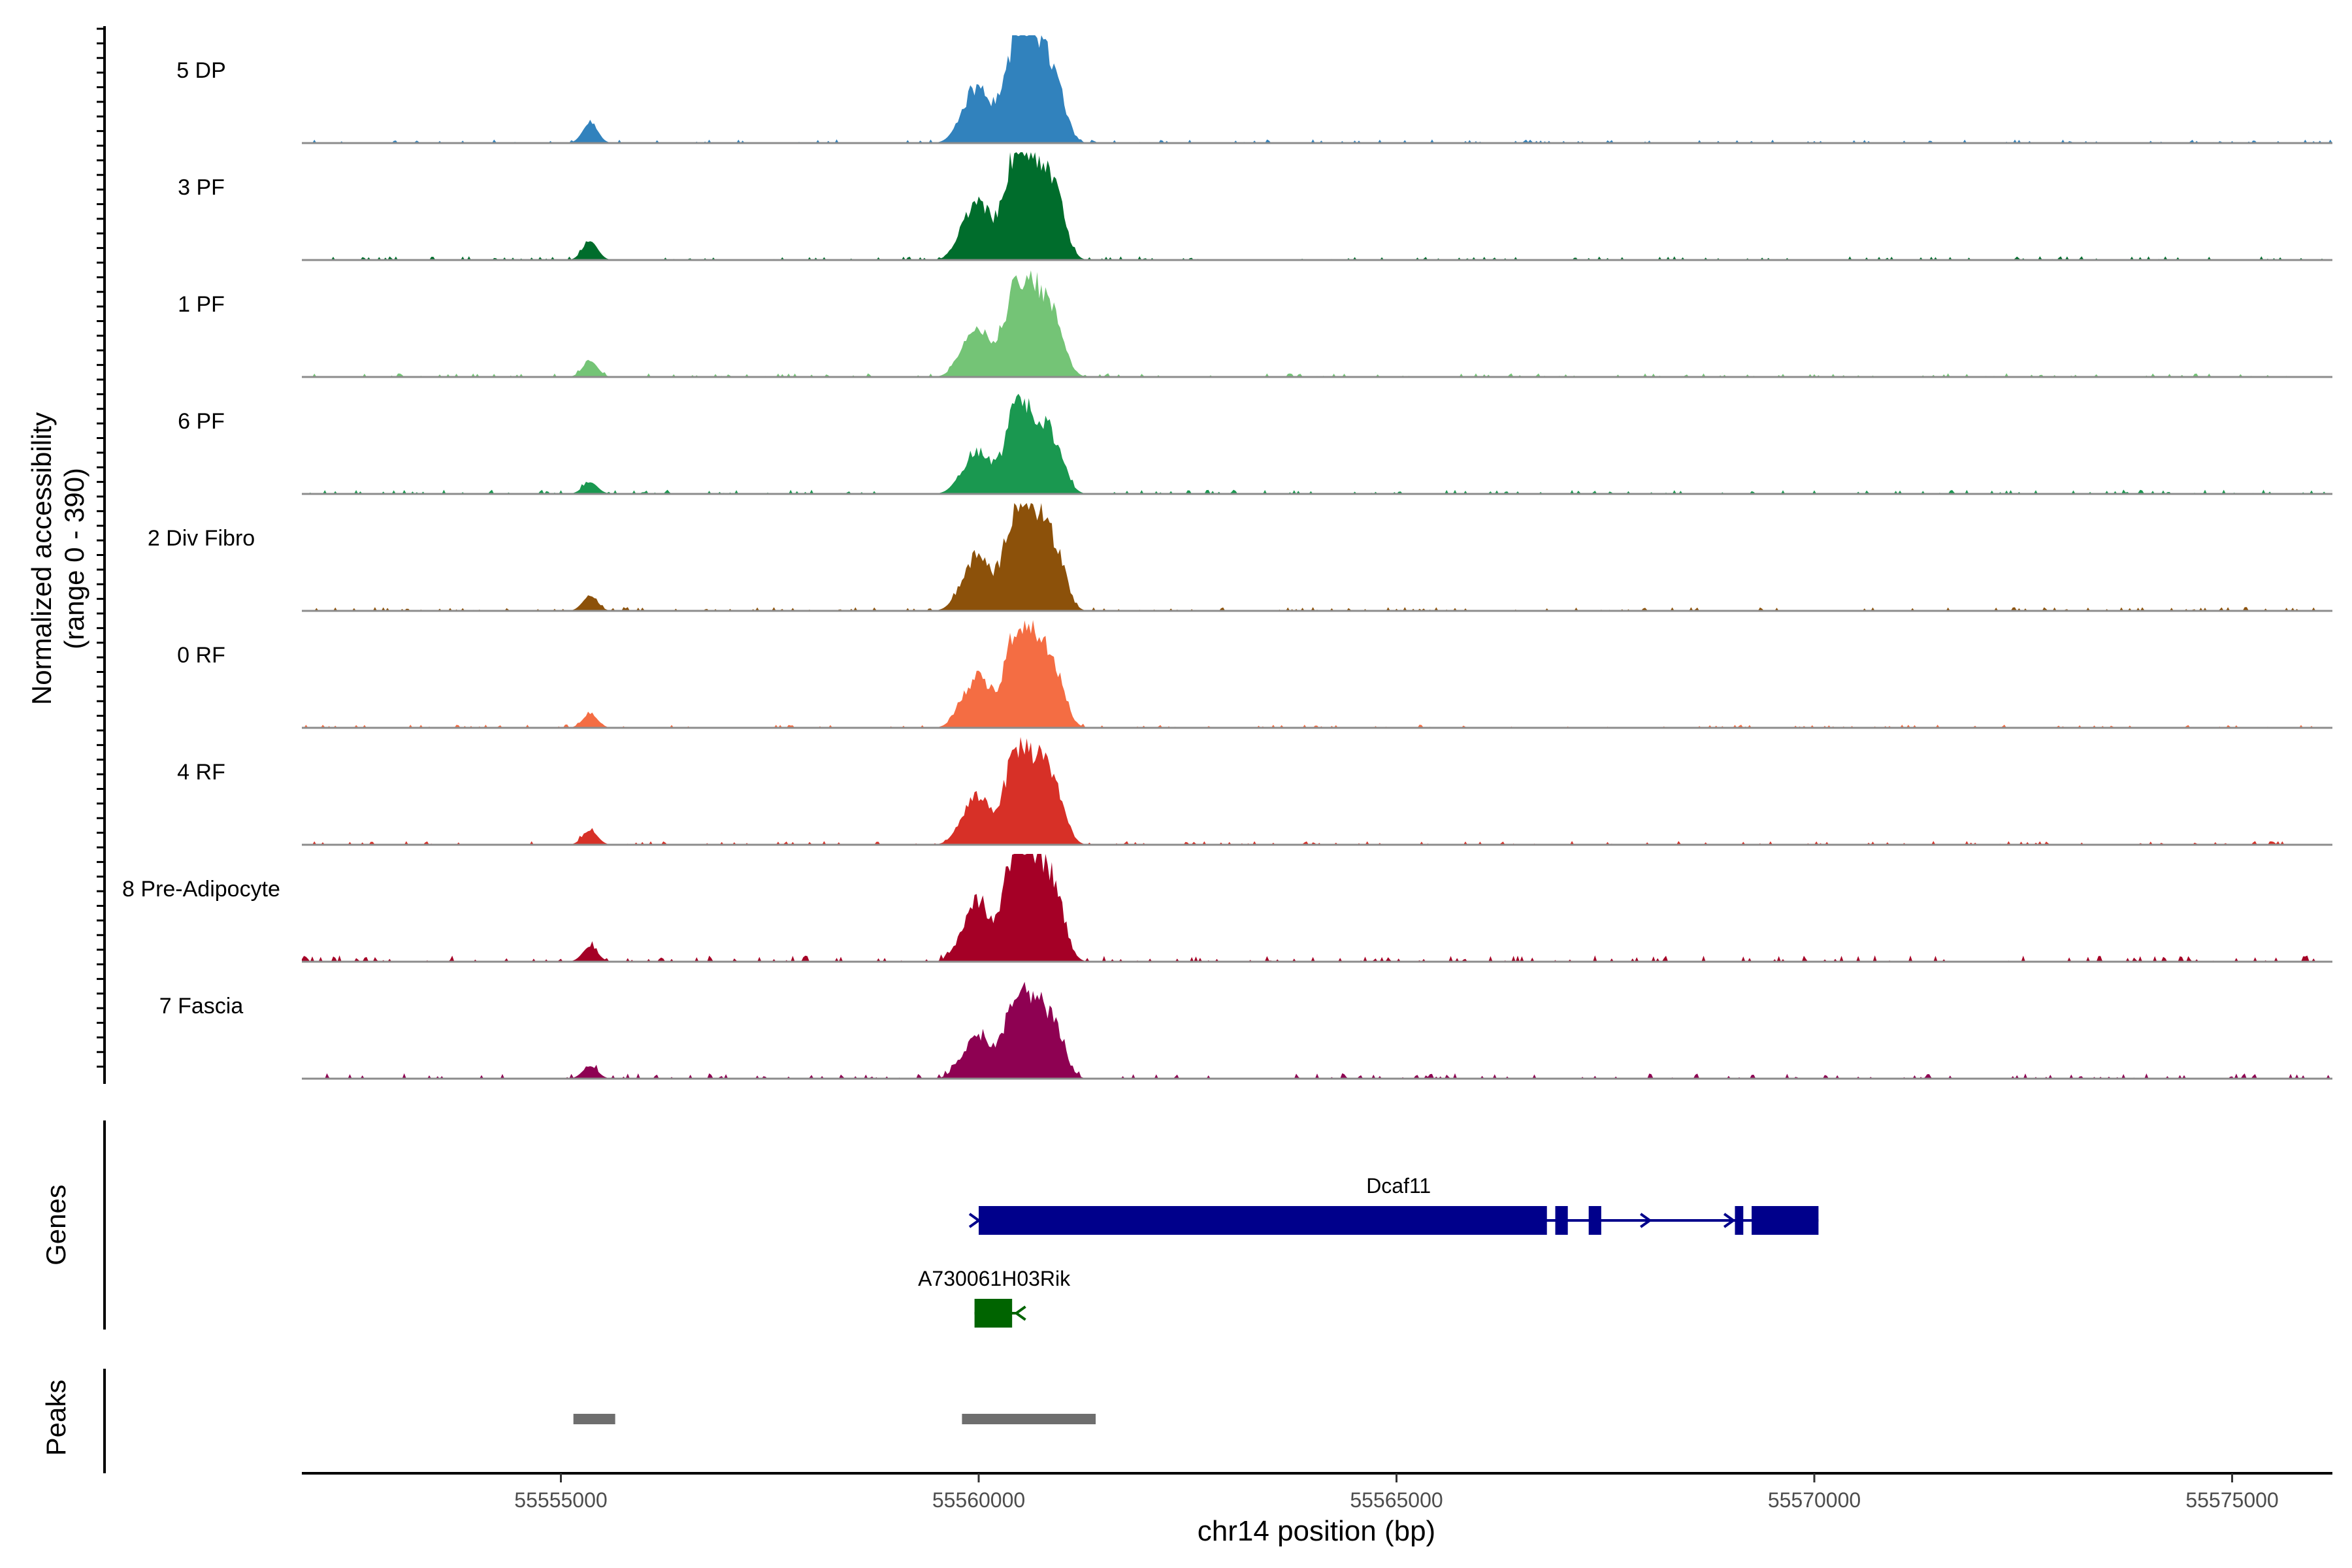 This screenshot has height=1568, width=2352. What do you see at coordinates (1814, 1500) in the screenshot?
I see `x-tick-label: 55570000` at bounding box center [1814, 1500].